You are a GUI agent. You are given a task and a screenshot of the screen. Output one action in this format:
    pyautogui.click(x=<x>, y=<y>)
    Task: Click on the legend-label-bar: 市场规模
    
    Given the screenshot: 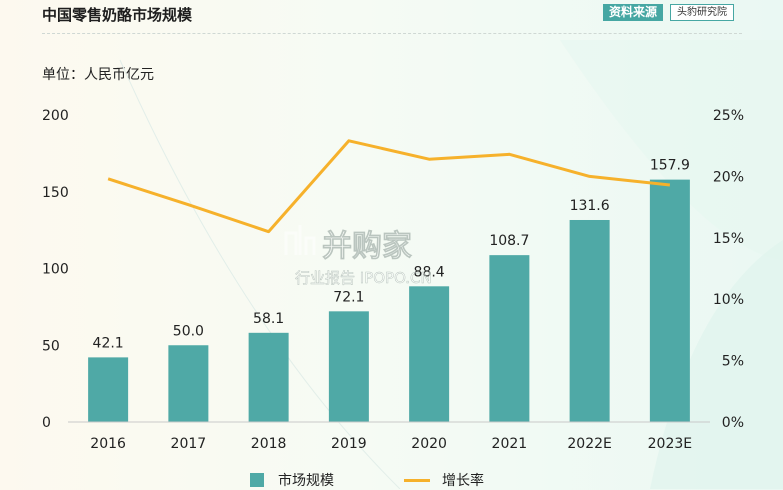 What is the action you would take?
    pyautogui.click(x=306, y=481)
    